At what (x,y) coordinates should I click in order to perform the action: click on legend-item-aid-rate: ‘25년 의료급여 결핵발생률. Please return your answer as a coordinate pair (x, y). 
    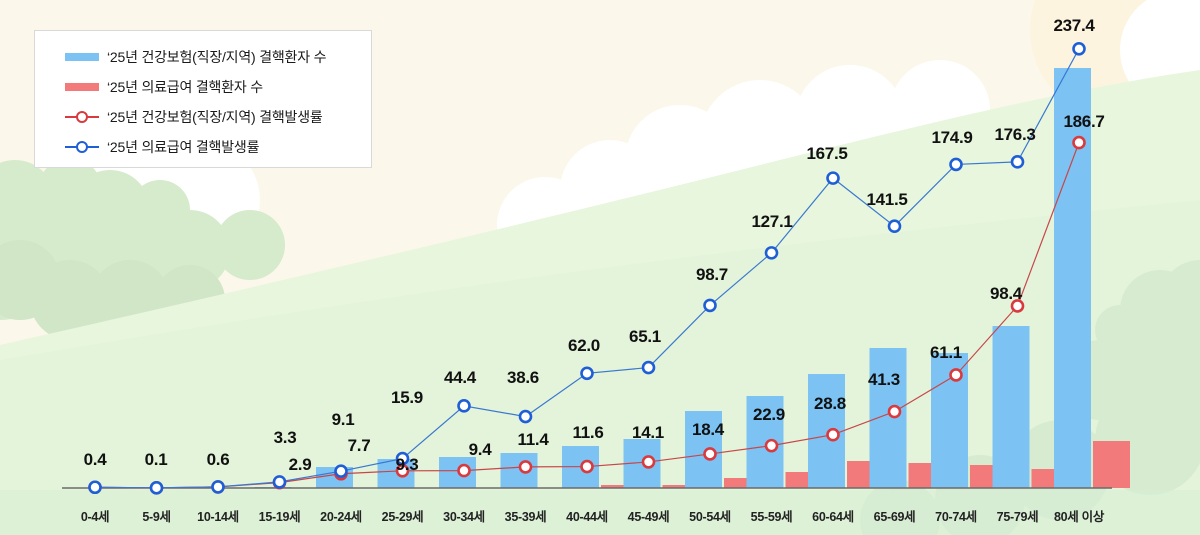
    Looking at the image, I should click on (162, 147).